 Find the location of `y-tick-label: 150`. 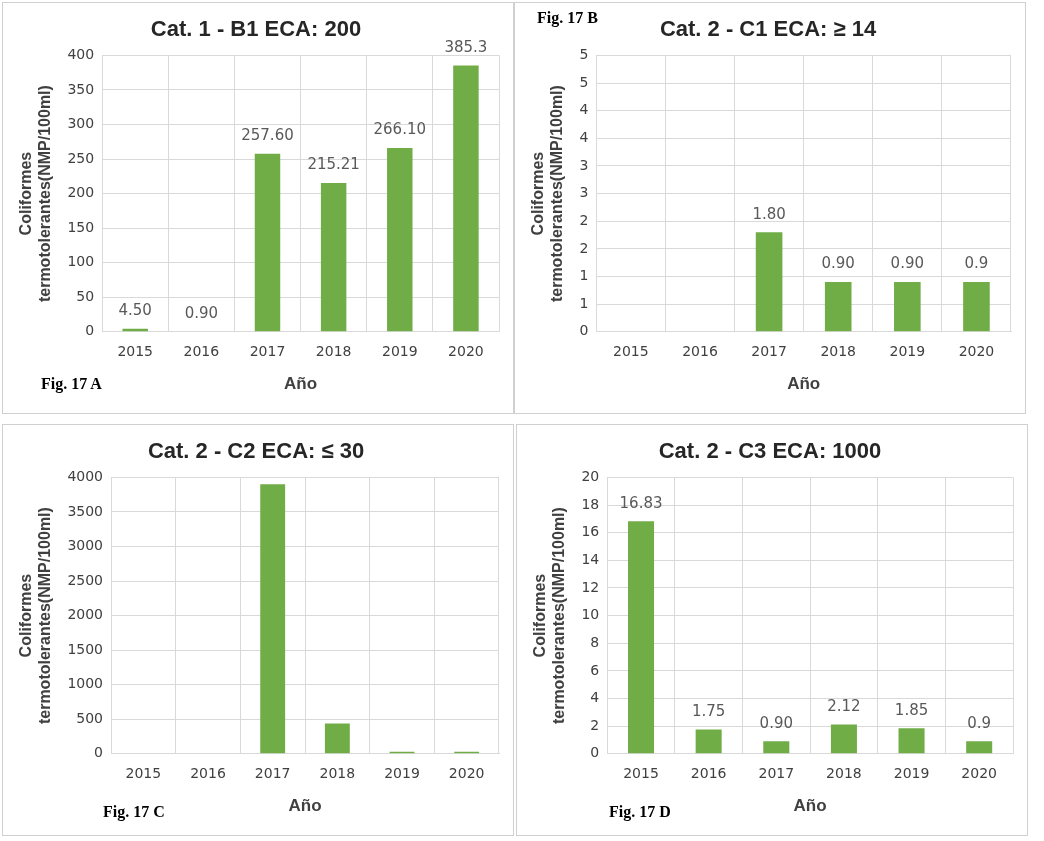

y-tick-label: 150 is located at coordinates (81, 226).